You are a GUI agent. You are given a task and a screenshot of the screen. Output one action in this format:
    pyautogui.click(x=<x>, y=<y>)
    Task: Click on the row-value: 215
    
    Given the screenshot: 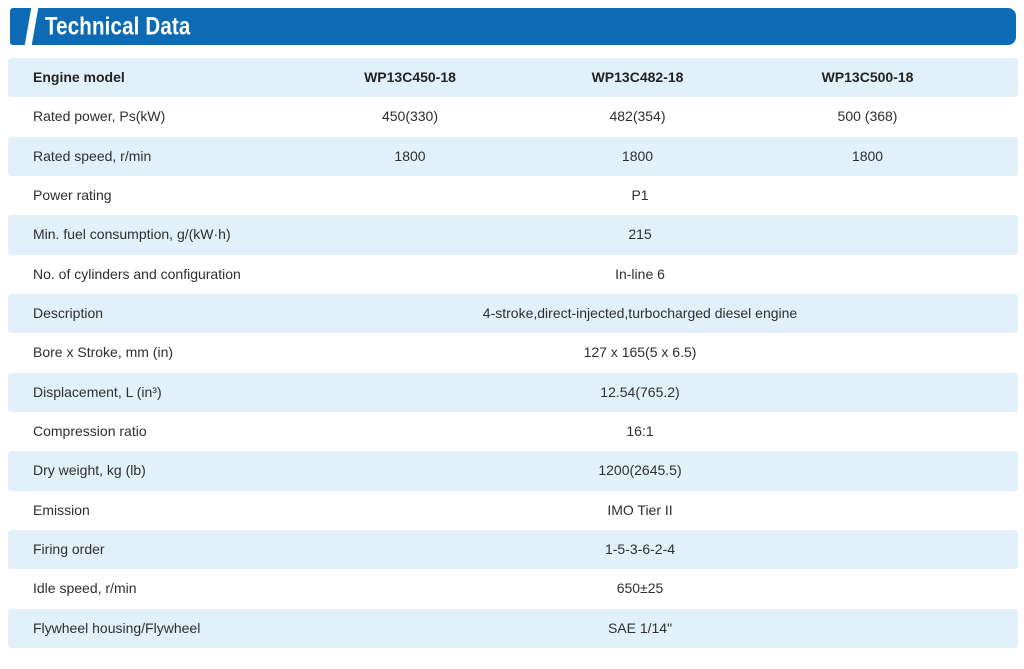 What is the action you would take?
    pyautogui.click(x=640, y=234)
    